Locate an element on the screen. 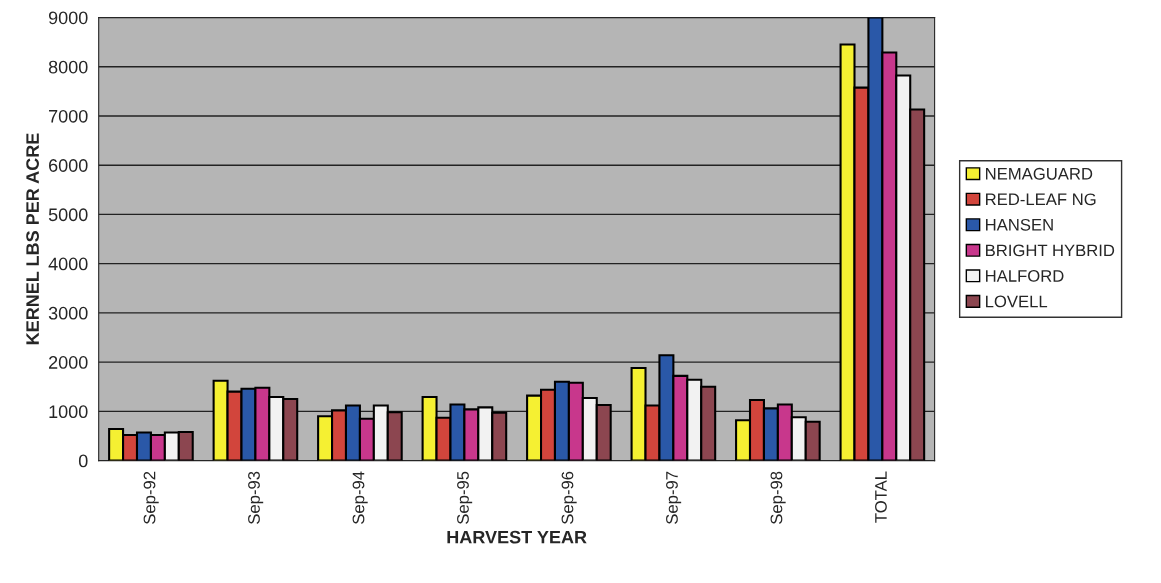 The image size is (1161, 583). x-tick-label: Sep-92 is located at coordinates (151, 497).